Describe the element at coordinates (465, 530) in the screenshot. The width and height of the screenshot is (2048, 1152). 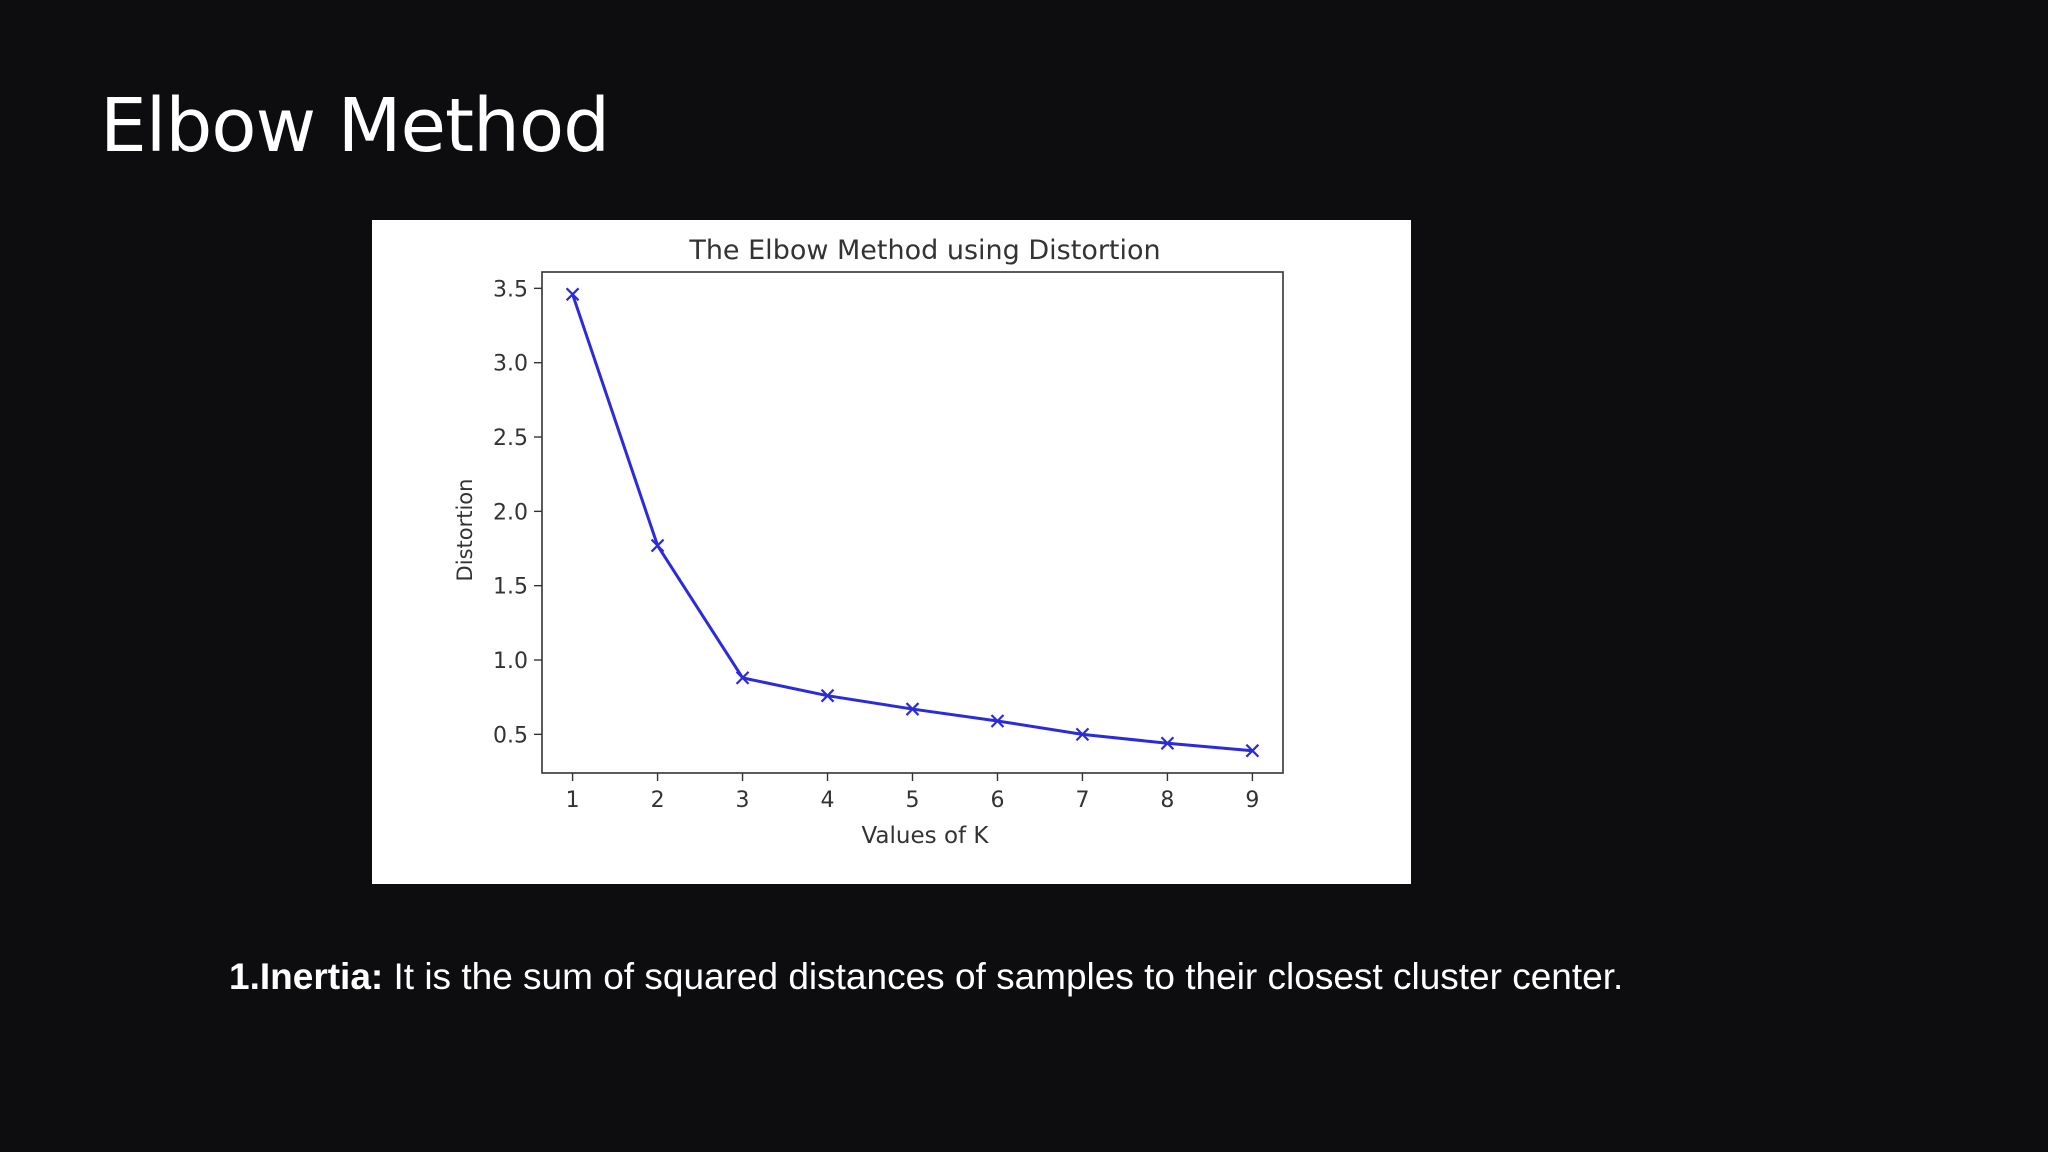
I see `y-axis-label: Distortion` at that location.